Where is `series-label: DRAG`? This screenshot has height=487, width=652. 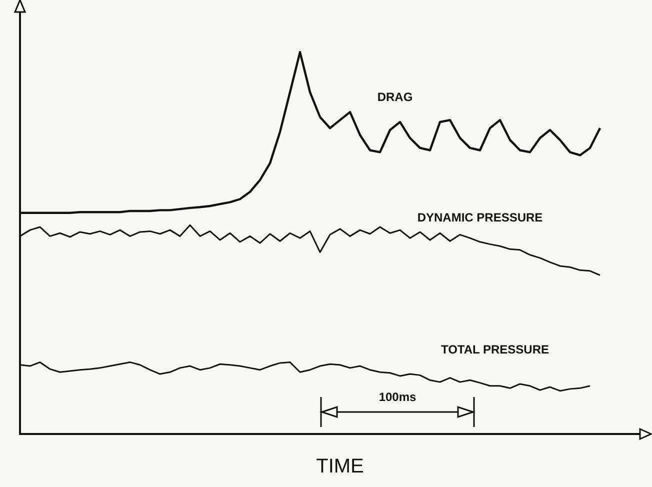
series-label: DRAG is located at coordinates (395, 97).